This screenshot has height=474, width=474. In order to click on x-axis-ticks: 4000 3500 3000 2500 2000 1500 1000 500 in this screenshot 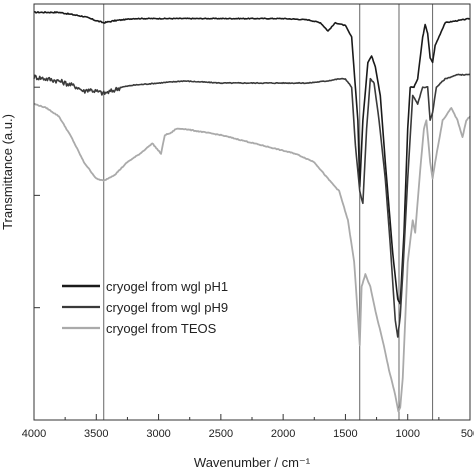, I will do `click(248, 427)`.